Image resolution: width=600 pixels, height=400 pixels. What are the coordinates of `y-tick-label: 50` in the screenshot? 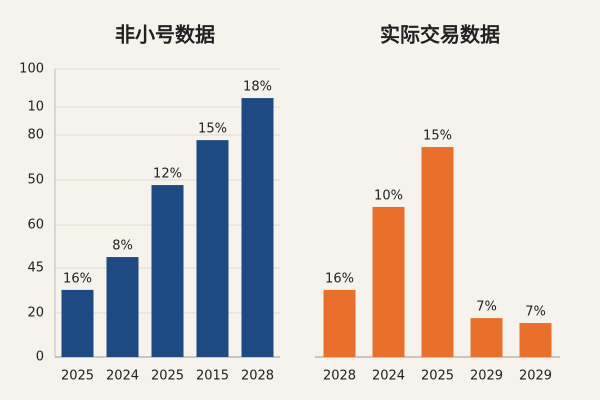 It's located at (35, 179).